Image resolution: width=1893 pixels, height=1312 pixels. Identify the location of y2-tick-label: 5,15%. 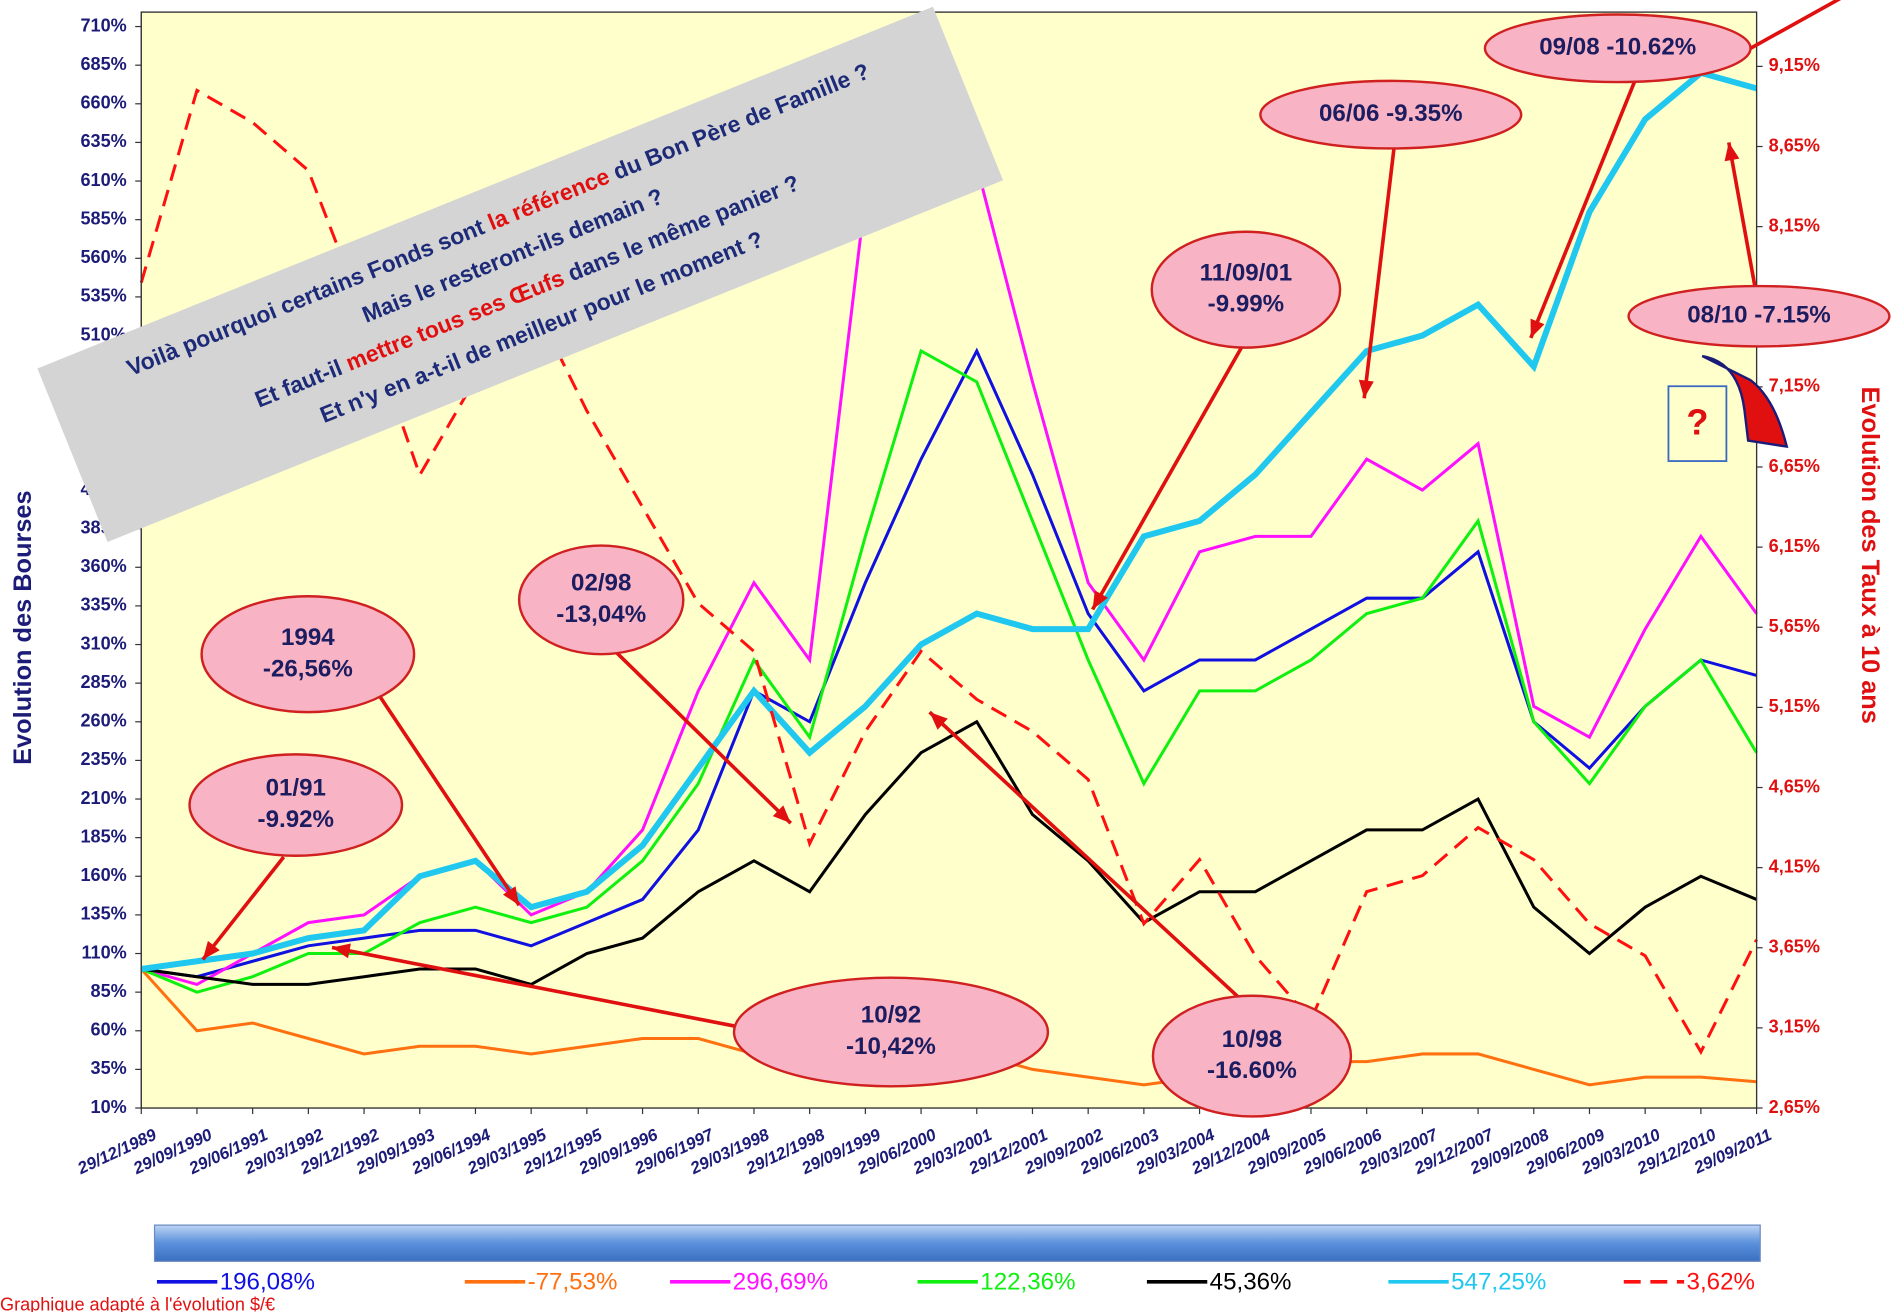
(1794, 706).